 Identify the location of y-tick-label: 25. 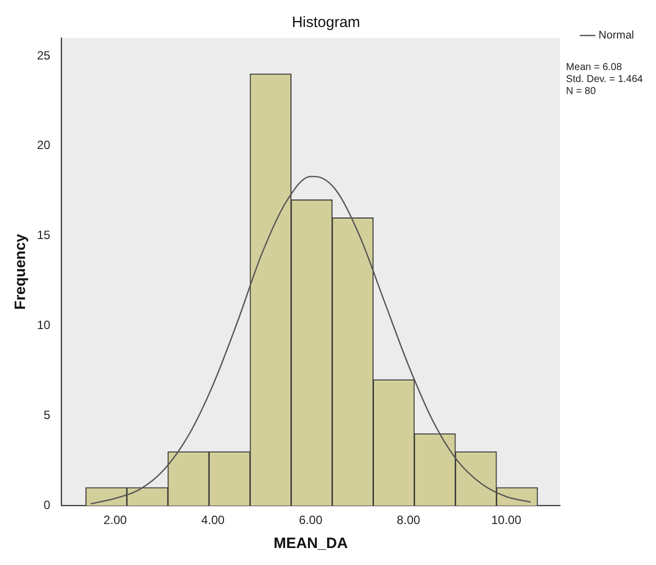
(43, 55).